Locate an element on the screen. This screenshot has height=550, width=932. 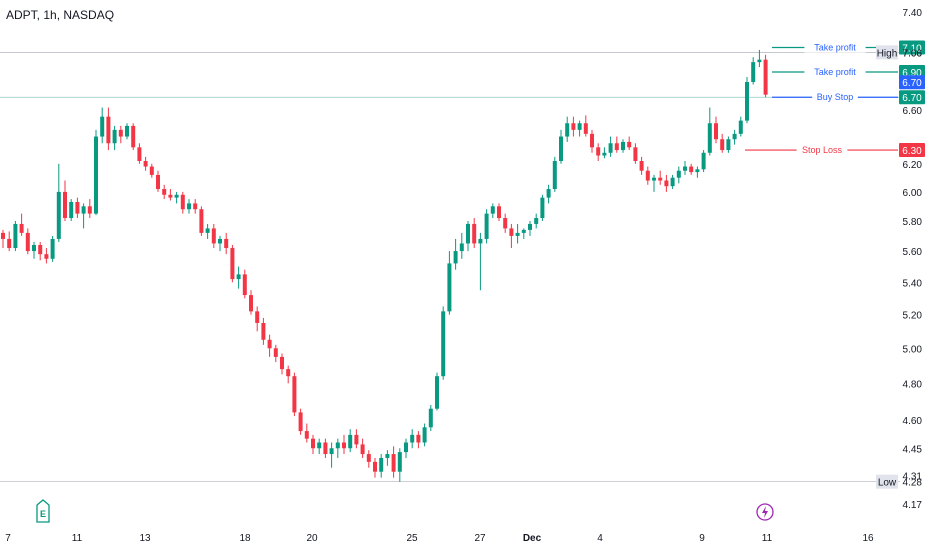
time-tick-label: 7 is located at coordinates (8, 538).